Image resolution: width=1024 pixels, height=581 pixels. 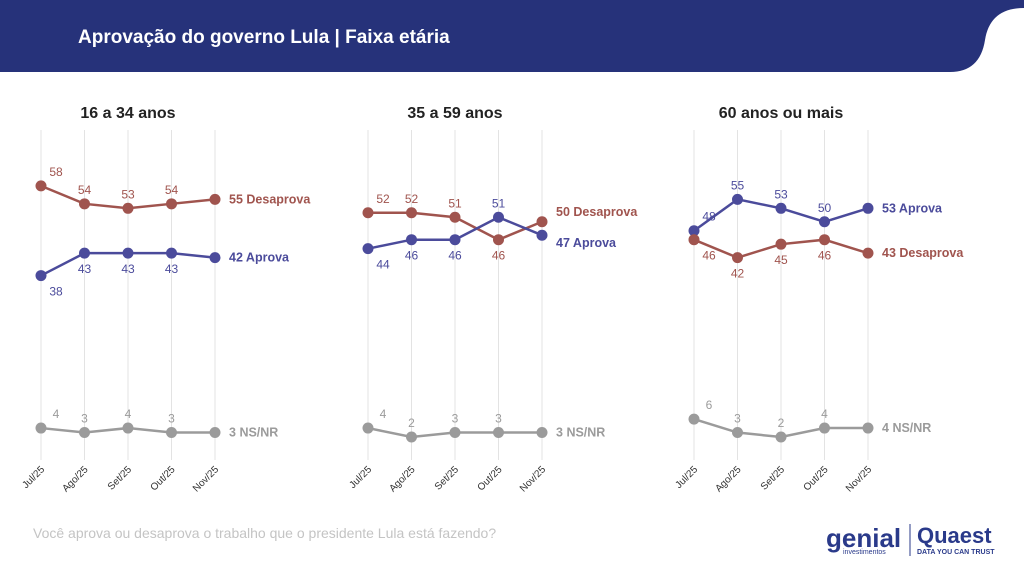 I want to click on end-label: 42 Aprova, so click(x=259, y=258).